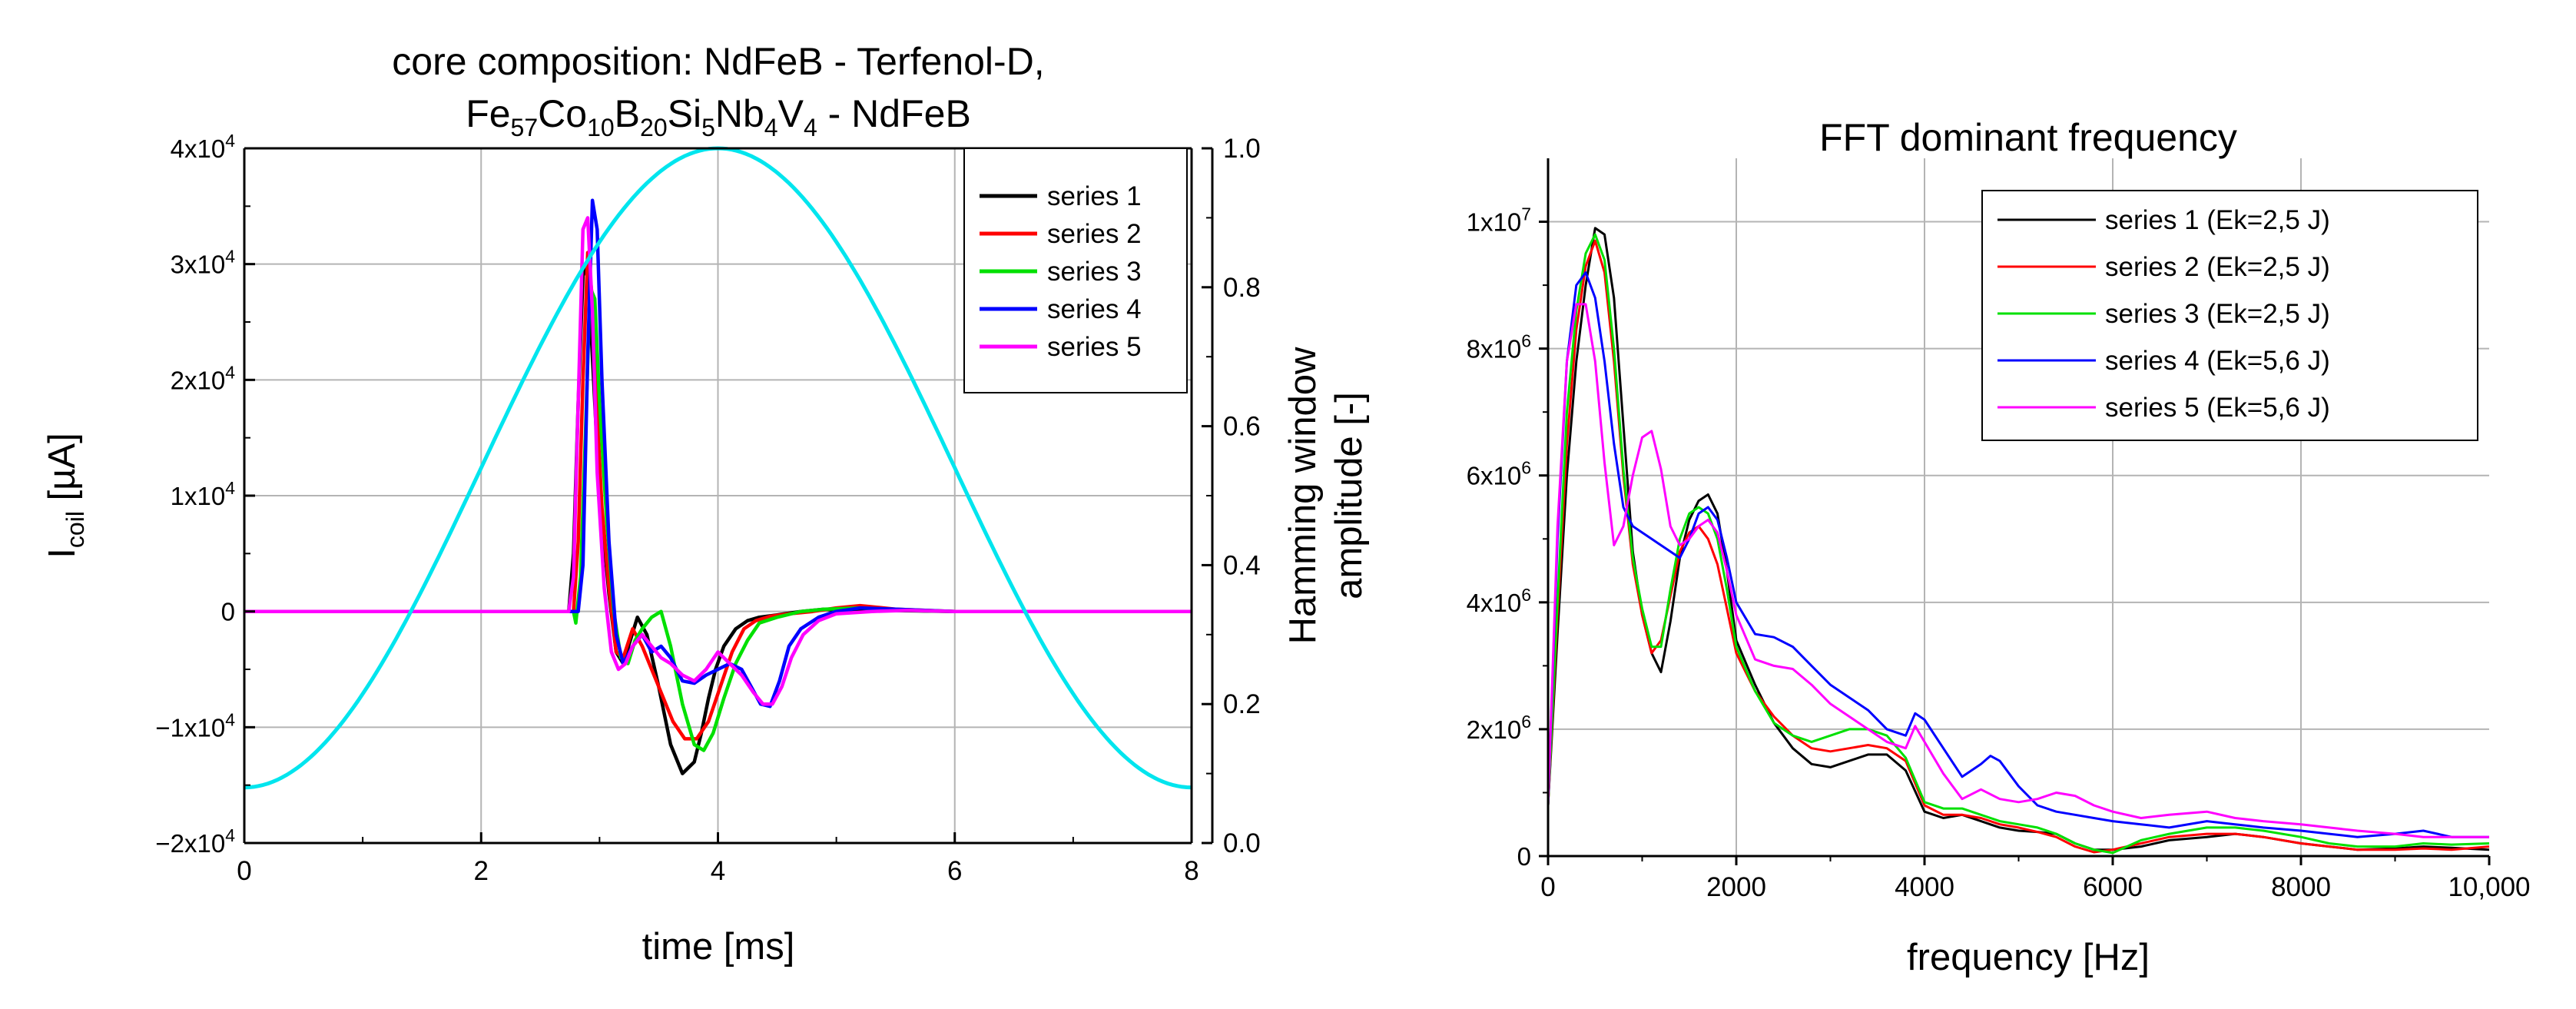 Image resolution: width=2576 pixels, height=1009 pixels. What do you see at coordinates (1499, 601) in the screenshot?
I see `y-tick-label: 4x10⁶` at bounding box center [1499, 601].